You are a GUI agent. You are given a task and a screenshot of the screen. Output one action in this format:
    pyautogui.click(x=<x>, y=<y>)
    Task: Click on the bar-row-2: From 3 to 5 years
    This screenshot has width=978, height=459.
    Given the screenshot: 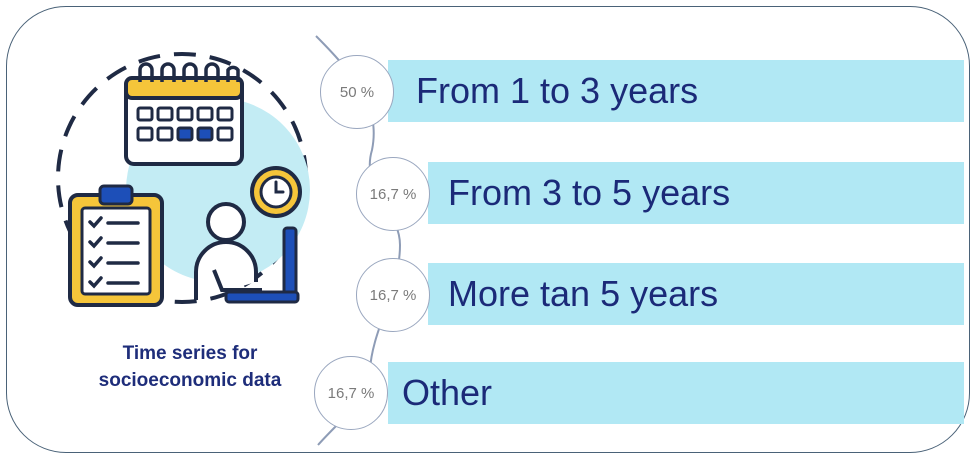 What is the action you would take?
    pyautogui.click(x=696, y=193)
    